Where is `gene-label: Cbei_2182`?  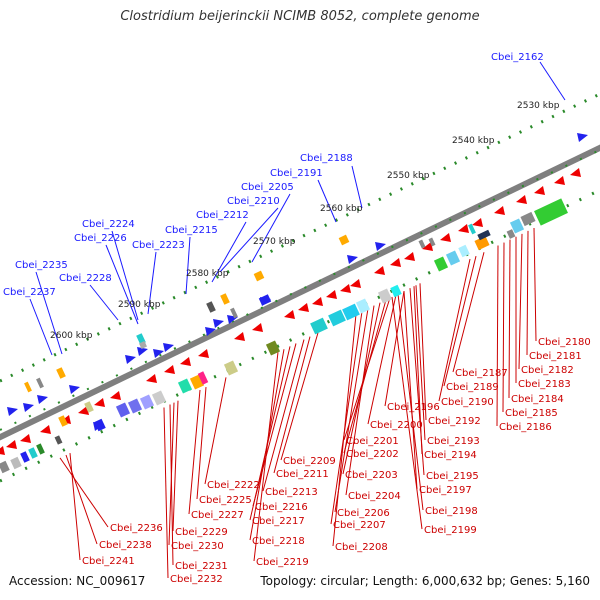 gene-label: Cbei_2182 is located at coordinates (547, 370).